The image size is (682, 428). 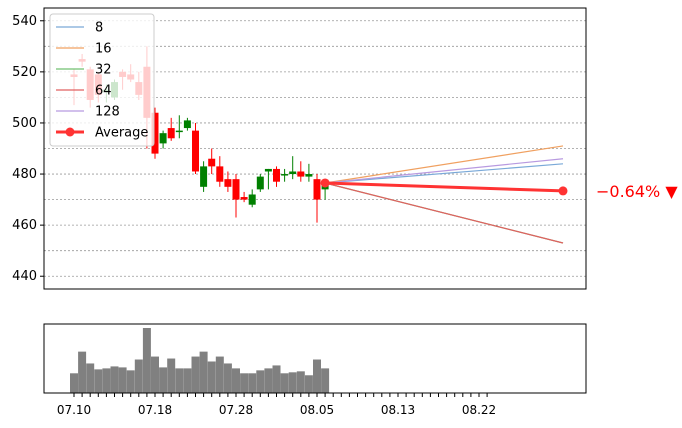 I want to click on y-tick-label: 460, so click(x=24, y=225).